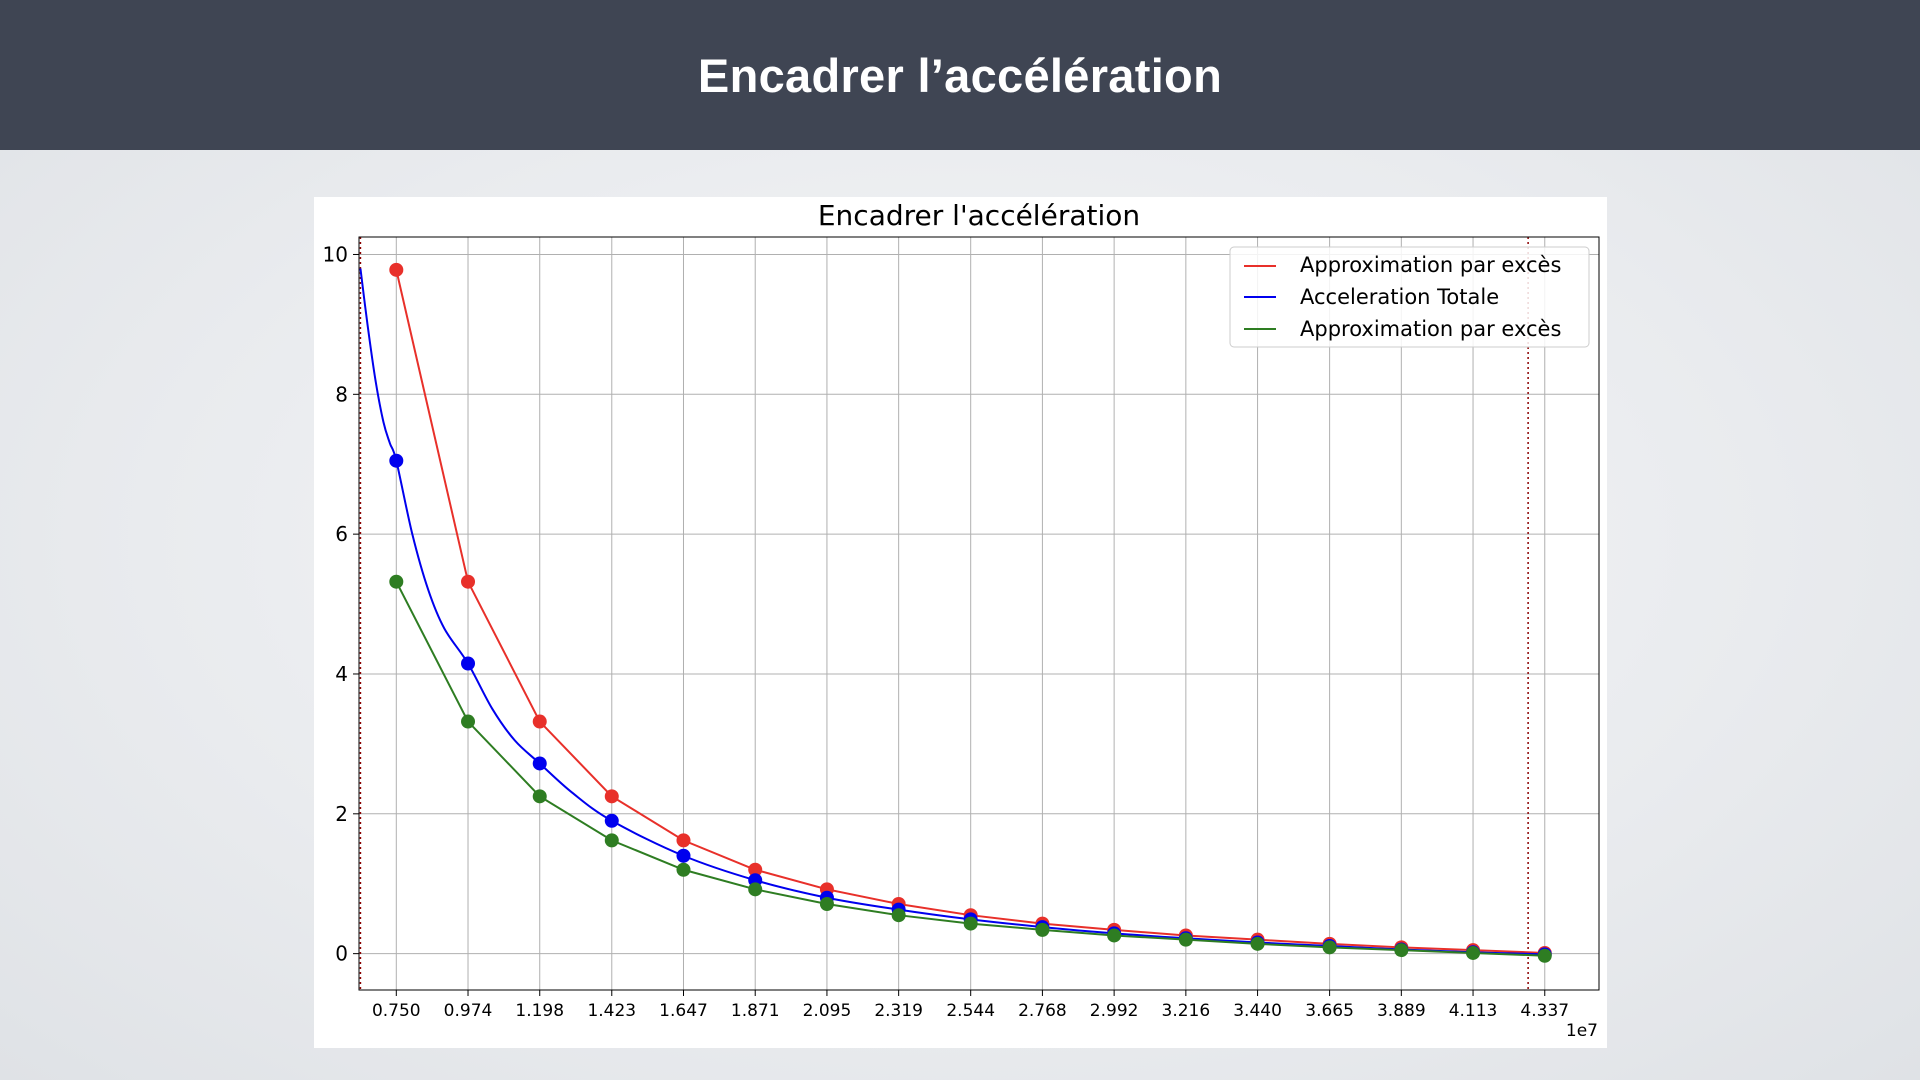  I want to click on y-tick-label: 8, so click(341, 394).